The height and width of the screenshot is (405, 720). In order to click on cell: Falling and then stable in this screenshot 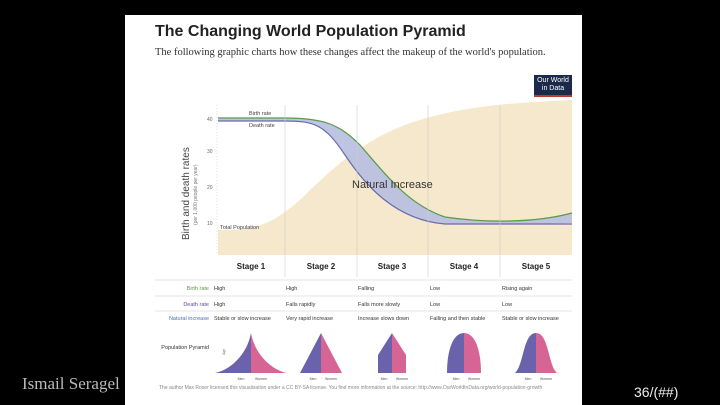, I will do `click(457, 319)`.